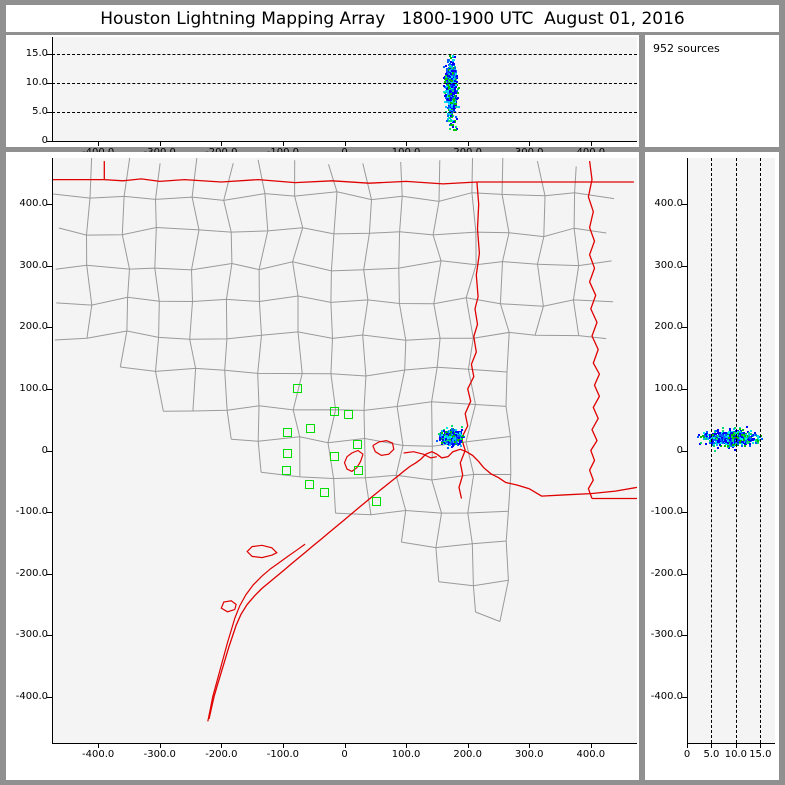 Image resolution: width=785 pixels, height=785 pixels. I want to click on y-axis-tick-label: 5.0, so click(40, 112).